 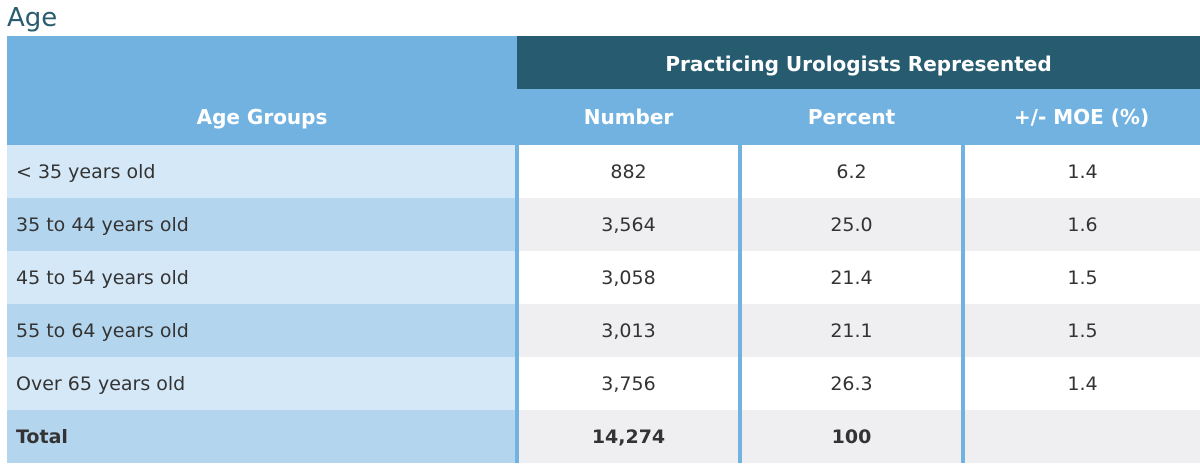 I want to click on group-header-cell: Practicing Urologists Represented, so click(x=858, y=62).